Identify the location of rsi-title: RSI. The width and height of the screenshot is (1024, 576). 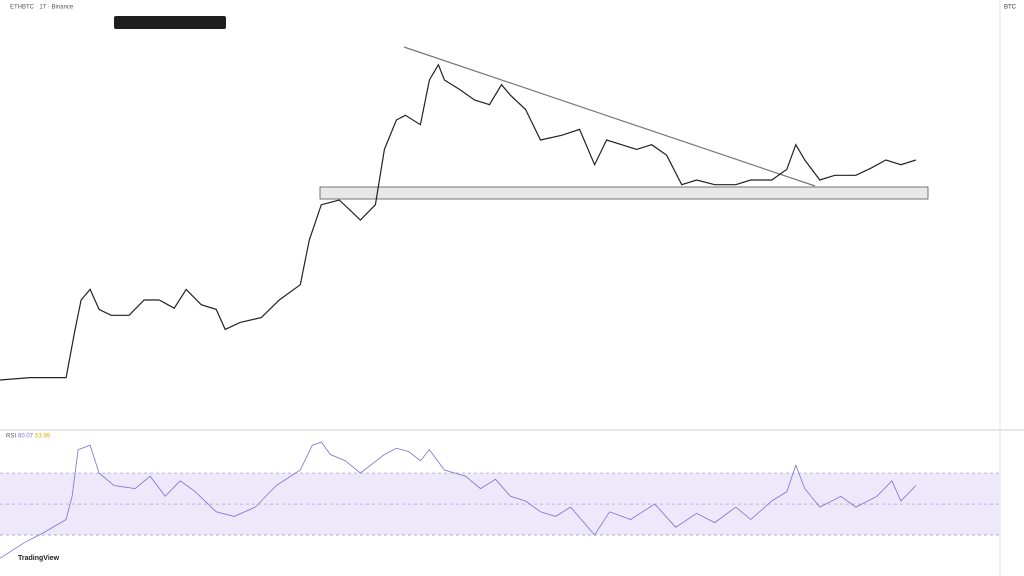
(11, 437).